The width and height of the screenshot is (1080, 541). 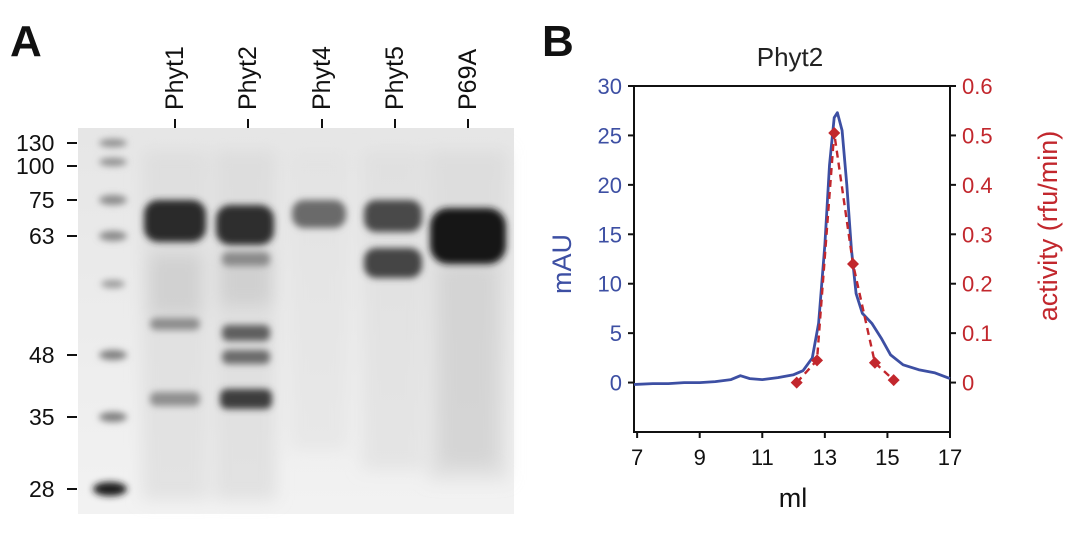 I want to click on x-tick-label: 15, so click(x=887, y=457).